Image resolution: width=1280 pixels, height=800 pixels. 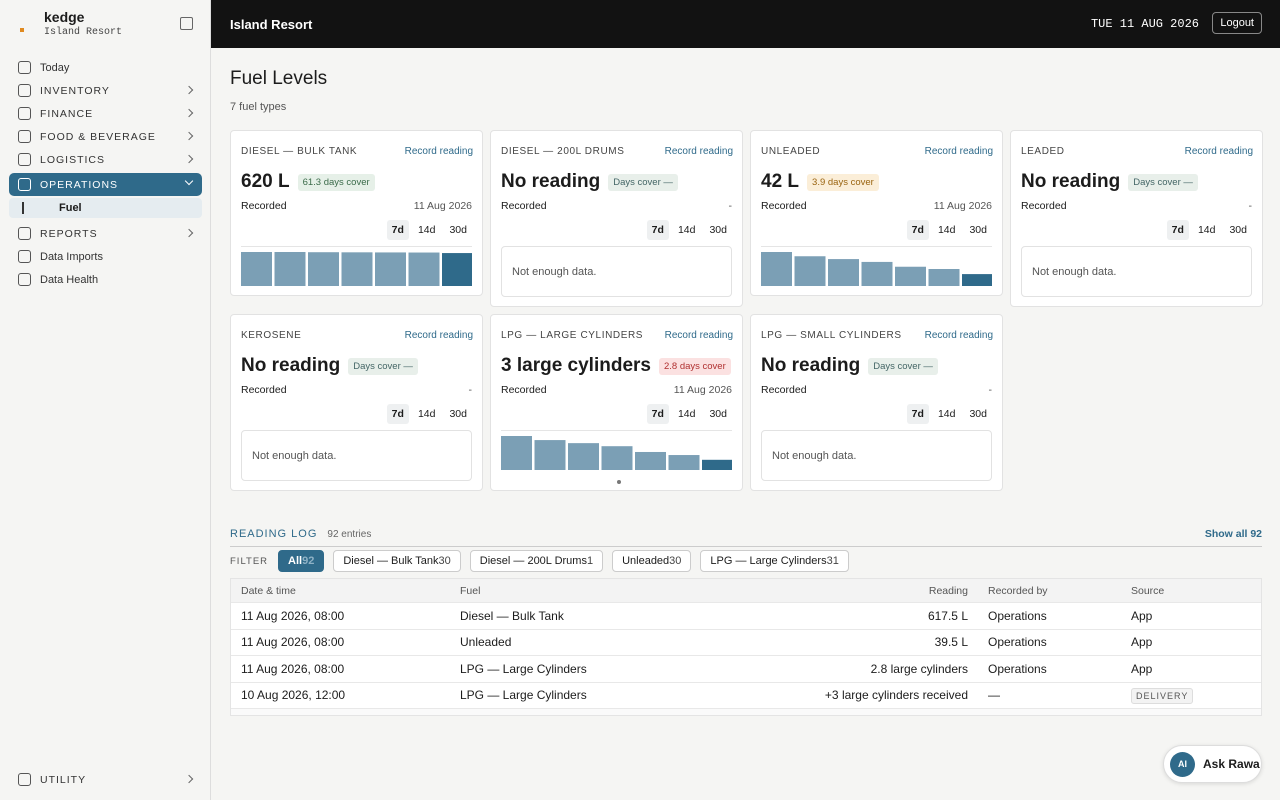 I want to click on page-title: Fuel Levels, so click(x=279, y=78).